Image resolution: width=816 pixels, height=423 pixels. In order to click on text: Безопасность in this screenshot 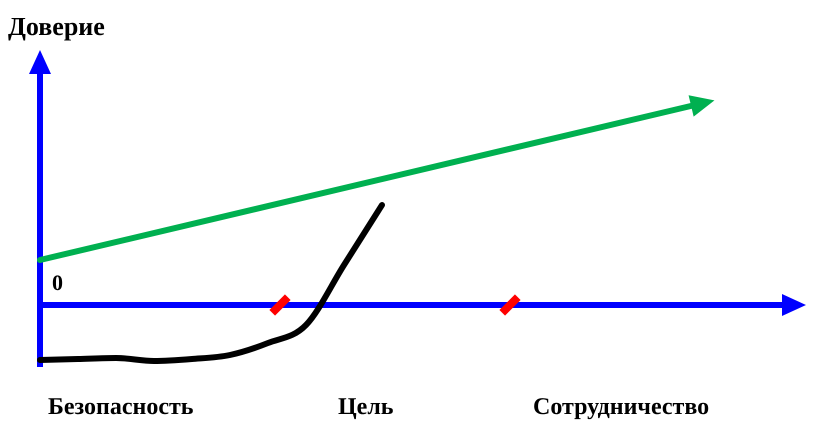, I will do `click(121, 407)`.